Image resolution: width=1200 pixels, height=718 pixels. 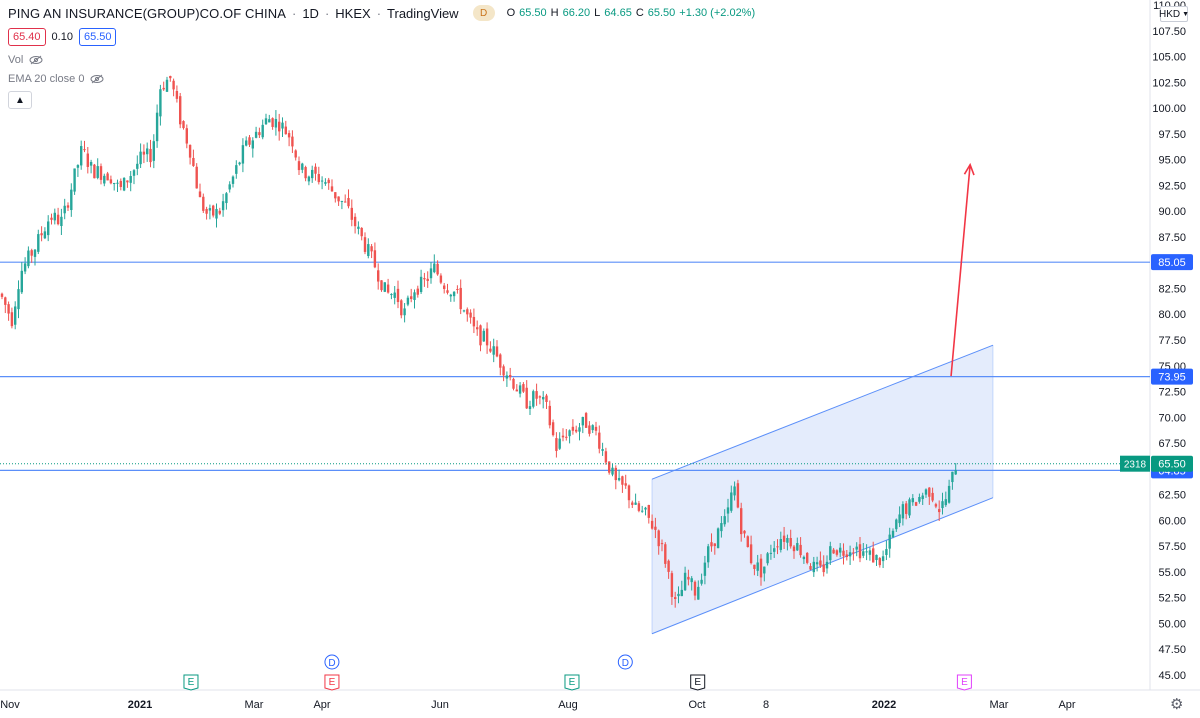 What do you see at coordinates (321, 705) in the screenshot?
I see `x-tick-label: Apr` at bounding box center [321, 705].